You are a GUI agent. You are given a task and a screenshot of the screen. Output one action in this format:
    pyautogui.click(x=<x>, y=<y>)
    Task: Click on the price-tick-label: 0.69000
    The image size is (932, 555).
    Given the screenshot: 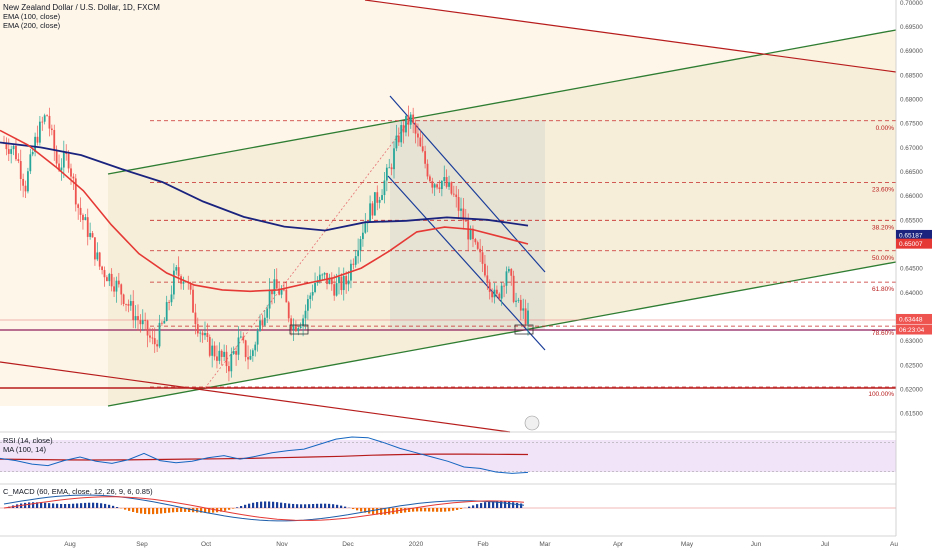 What is the action you would take?
    pyautogui.click(x=911, y=51)
    